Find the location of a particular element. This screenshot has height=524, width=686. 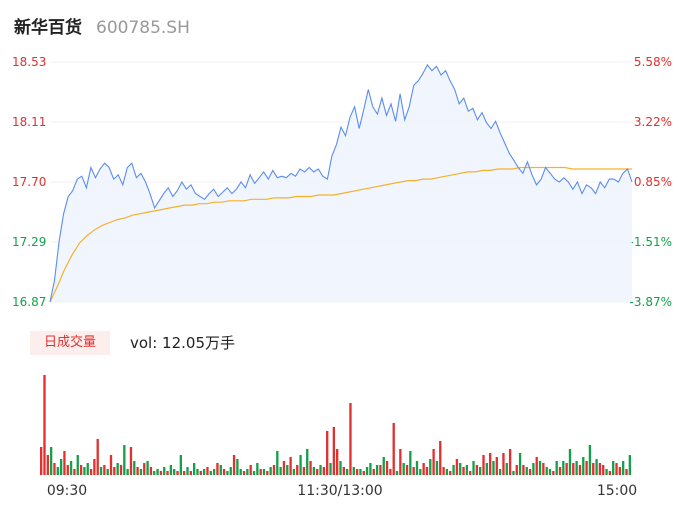

y-axis-right: 5.58% 3.22% 0.85% -1.51% -3.87% is located at coordinates (651, 182).